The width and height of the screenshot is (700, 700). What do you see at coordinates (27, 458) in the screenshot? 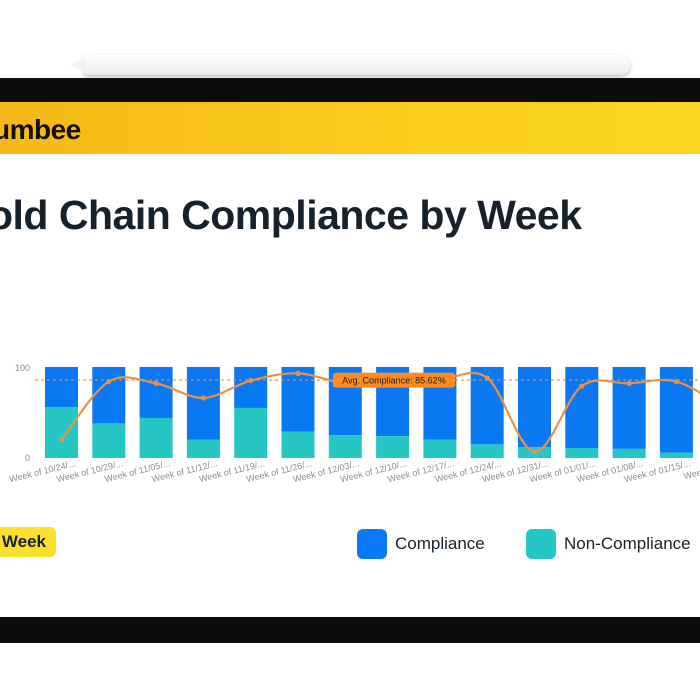
I see `y-tick-label: 0` at bounding box center [27, 458].